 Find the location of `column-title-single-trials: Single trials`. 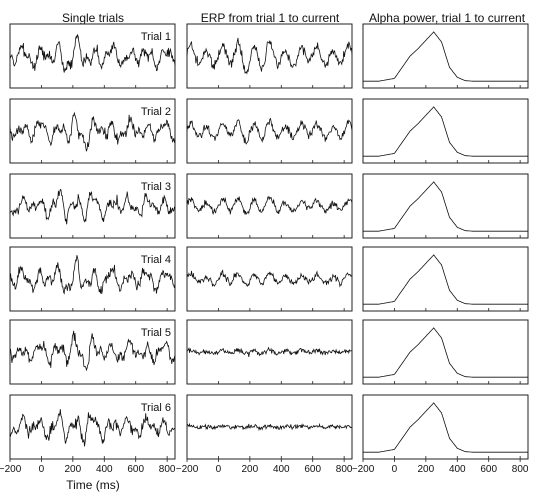

column-title-single-trials: Single trials is located at coordinates (93, 18).